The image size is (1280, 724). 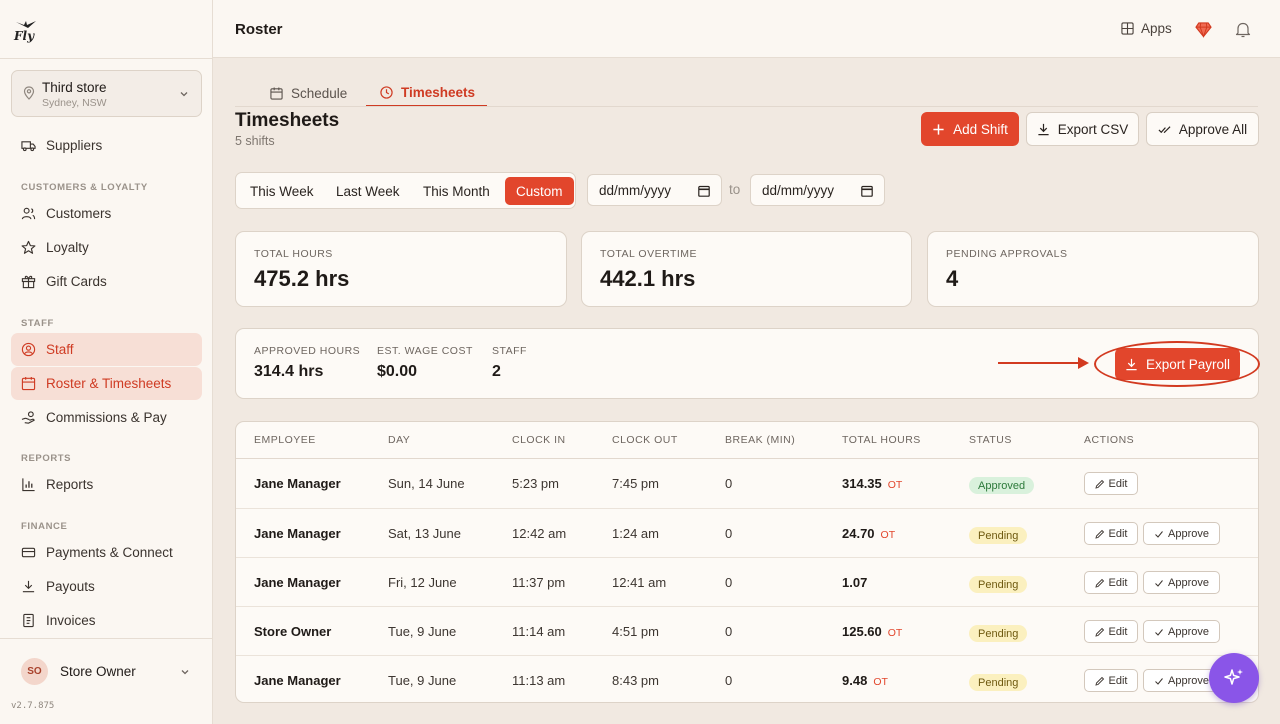 I want to click on total-hours-value: 24.70, so click(x=858, y=533).